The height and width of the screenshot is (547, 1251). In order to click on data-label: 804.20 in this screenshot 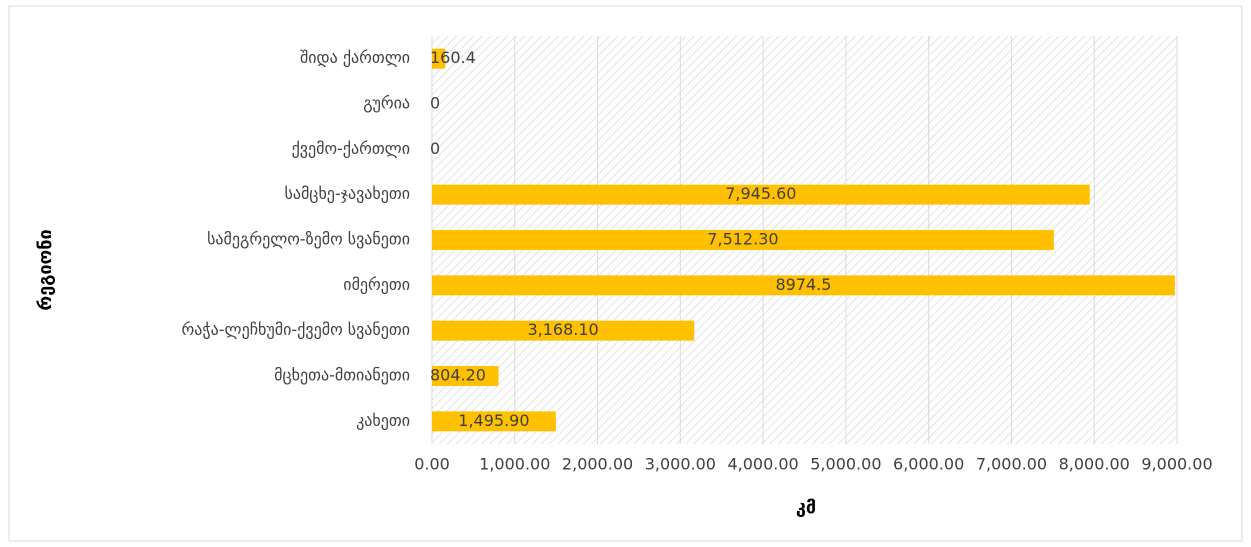, I will do `click(458, 375)`.